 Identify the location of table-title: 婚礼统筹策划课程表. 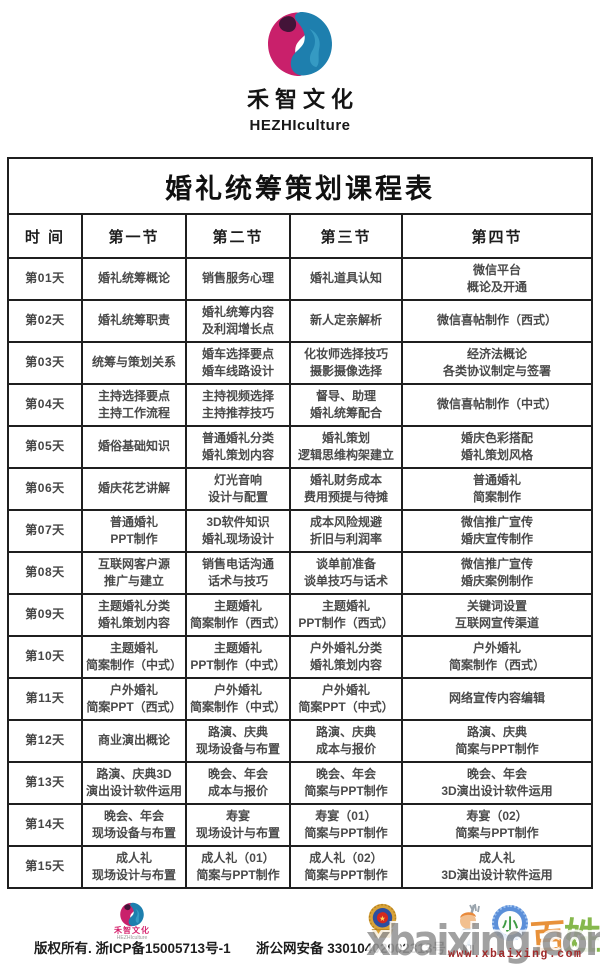
(300, 186).